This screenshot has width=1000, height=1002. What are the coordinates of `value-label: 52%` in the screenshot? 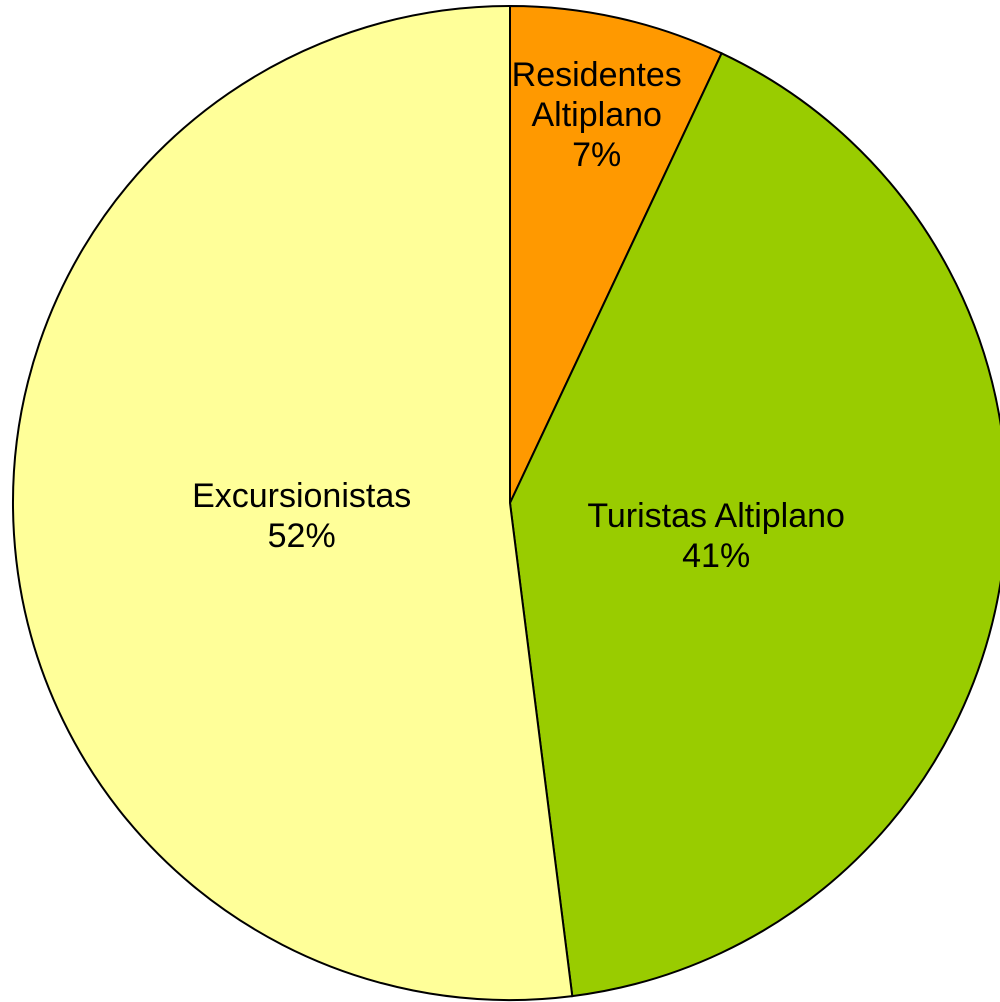 It's located at (301, 536).